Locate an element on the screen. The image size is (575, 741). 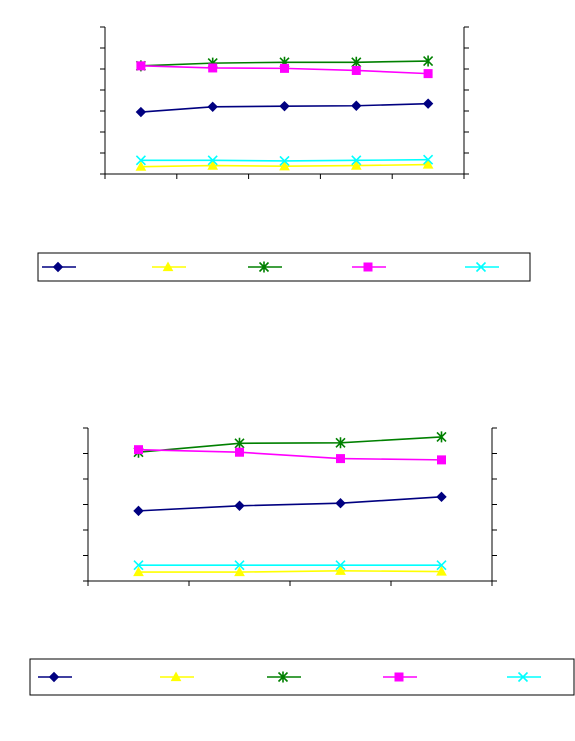
chart-2-legend is located at coordinates (302, 677).